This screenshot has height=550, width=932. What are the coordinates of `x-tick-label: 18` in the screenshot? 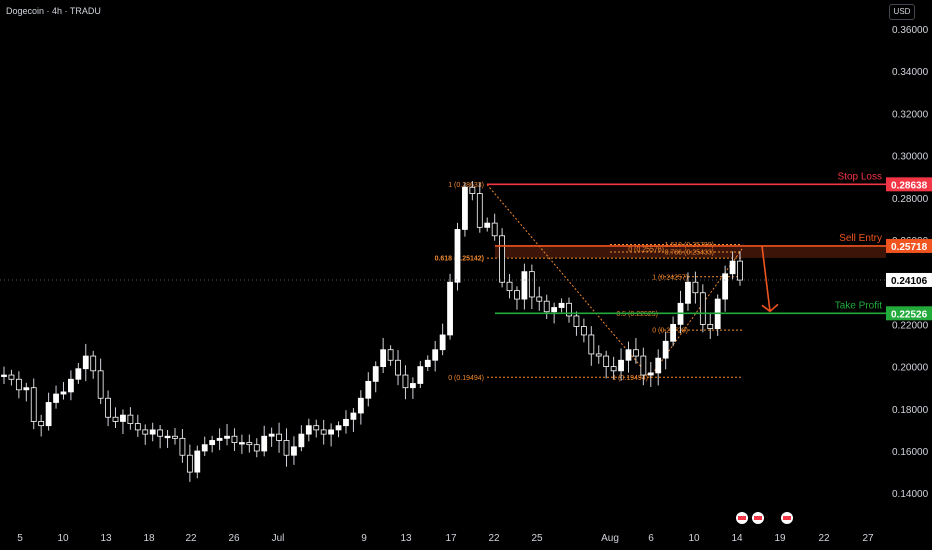 It's located at (149, 538).